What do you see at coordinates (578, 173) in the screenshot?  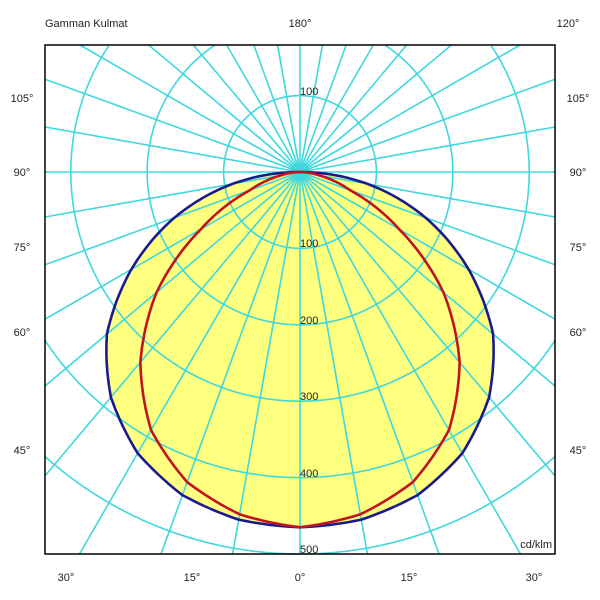 I see `right-label-90: 90°` at bounding box center [578, 173].